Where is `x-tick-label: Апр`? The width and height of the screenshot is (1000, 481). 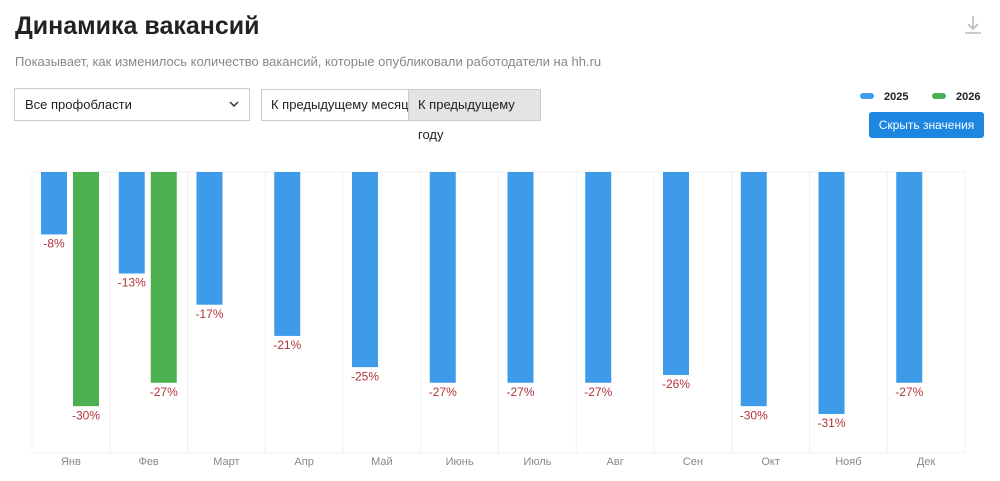
x-tick-label: Апр is located at coordinates (303, 462).